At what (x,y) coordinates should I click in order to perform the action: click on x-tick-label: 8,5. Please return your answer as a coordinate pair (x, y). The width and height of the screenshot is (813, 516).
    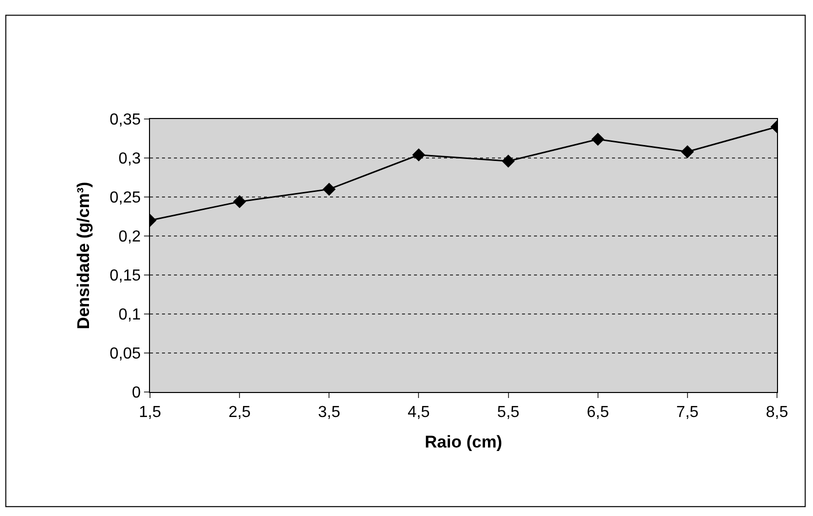
    Looking at the image, I should click on (777, 413).